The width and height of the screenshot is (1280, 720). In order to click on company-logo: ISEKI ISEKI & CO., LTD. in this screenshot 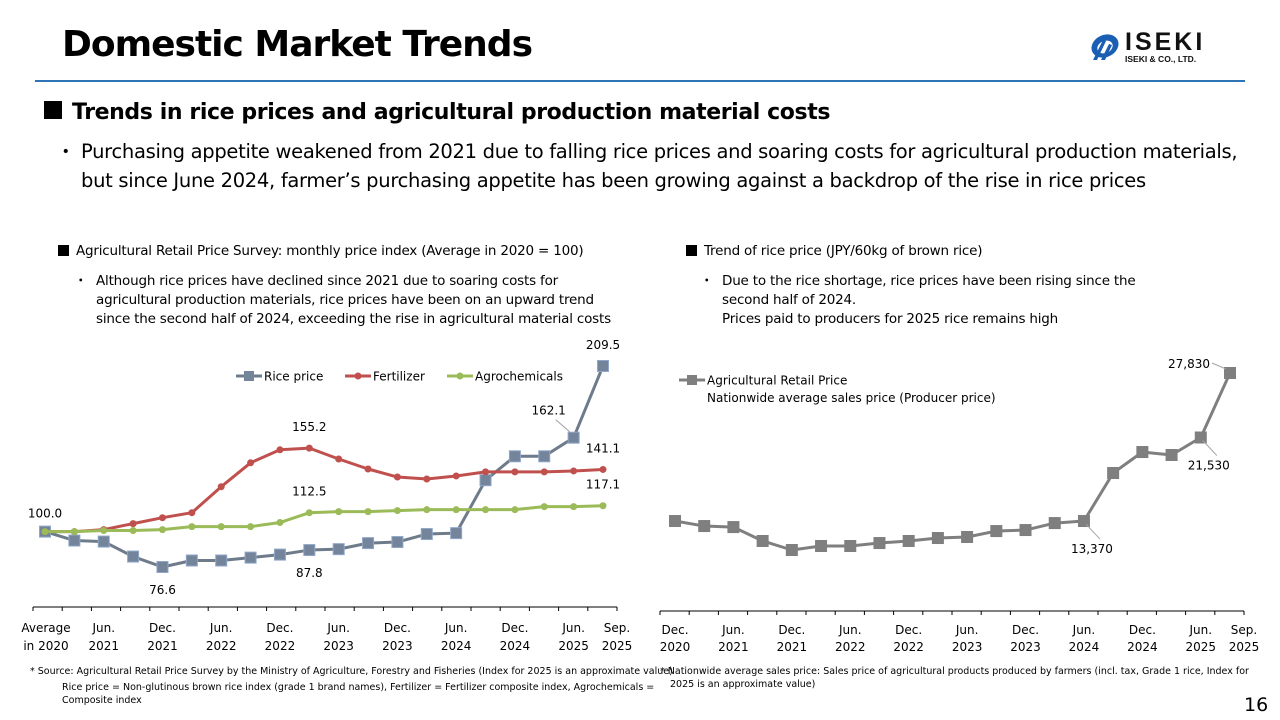, I will do `click(1155, 48)`.